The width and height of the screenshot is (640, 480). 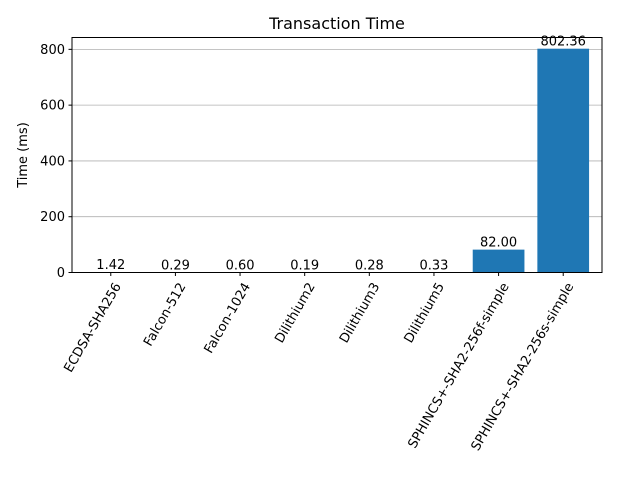 I want to click on bar-value-label: 0.19, so click(x=304, y=265).